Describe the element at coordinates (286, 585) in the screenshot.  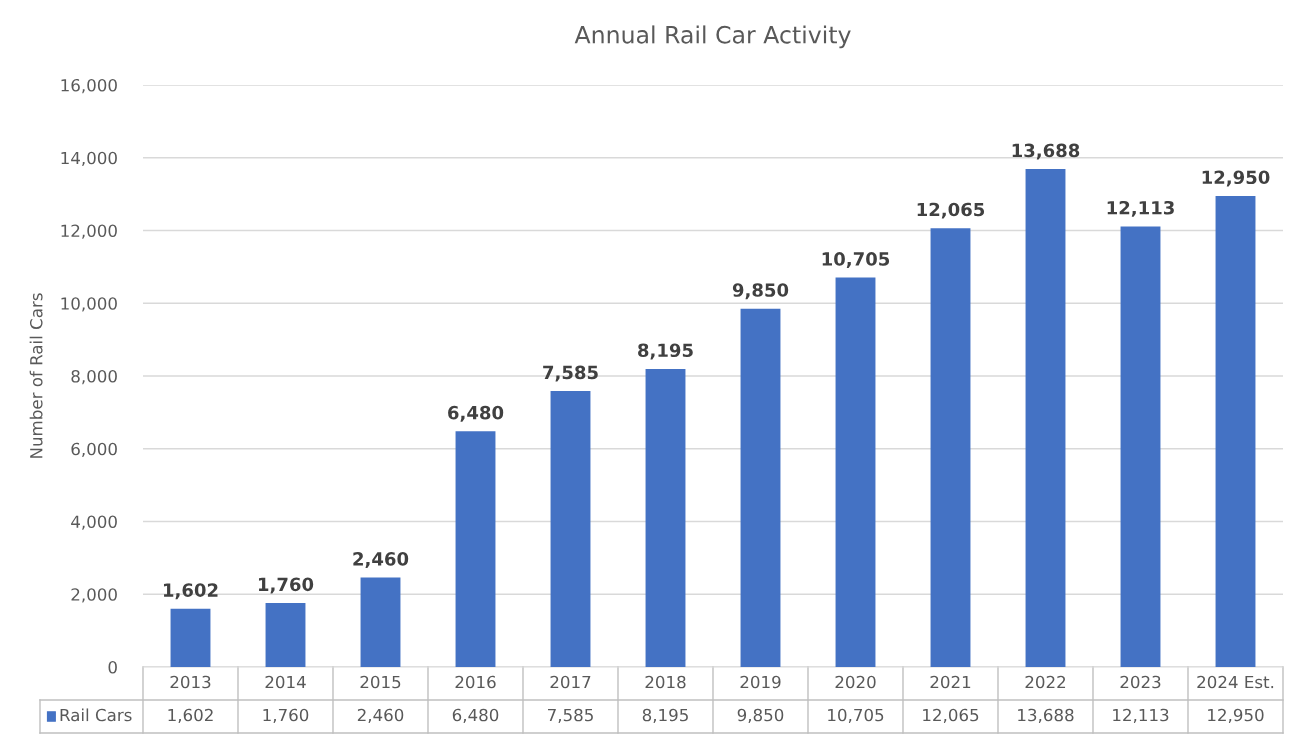
I see `text: 1,760` at that location.